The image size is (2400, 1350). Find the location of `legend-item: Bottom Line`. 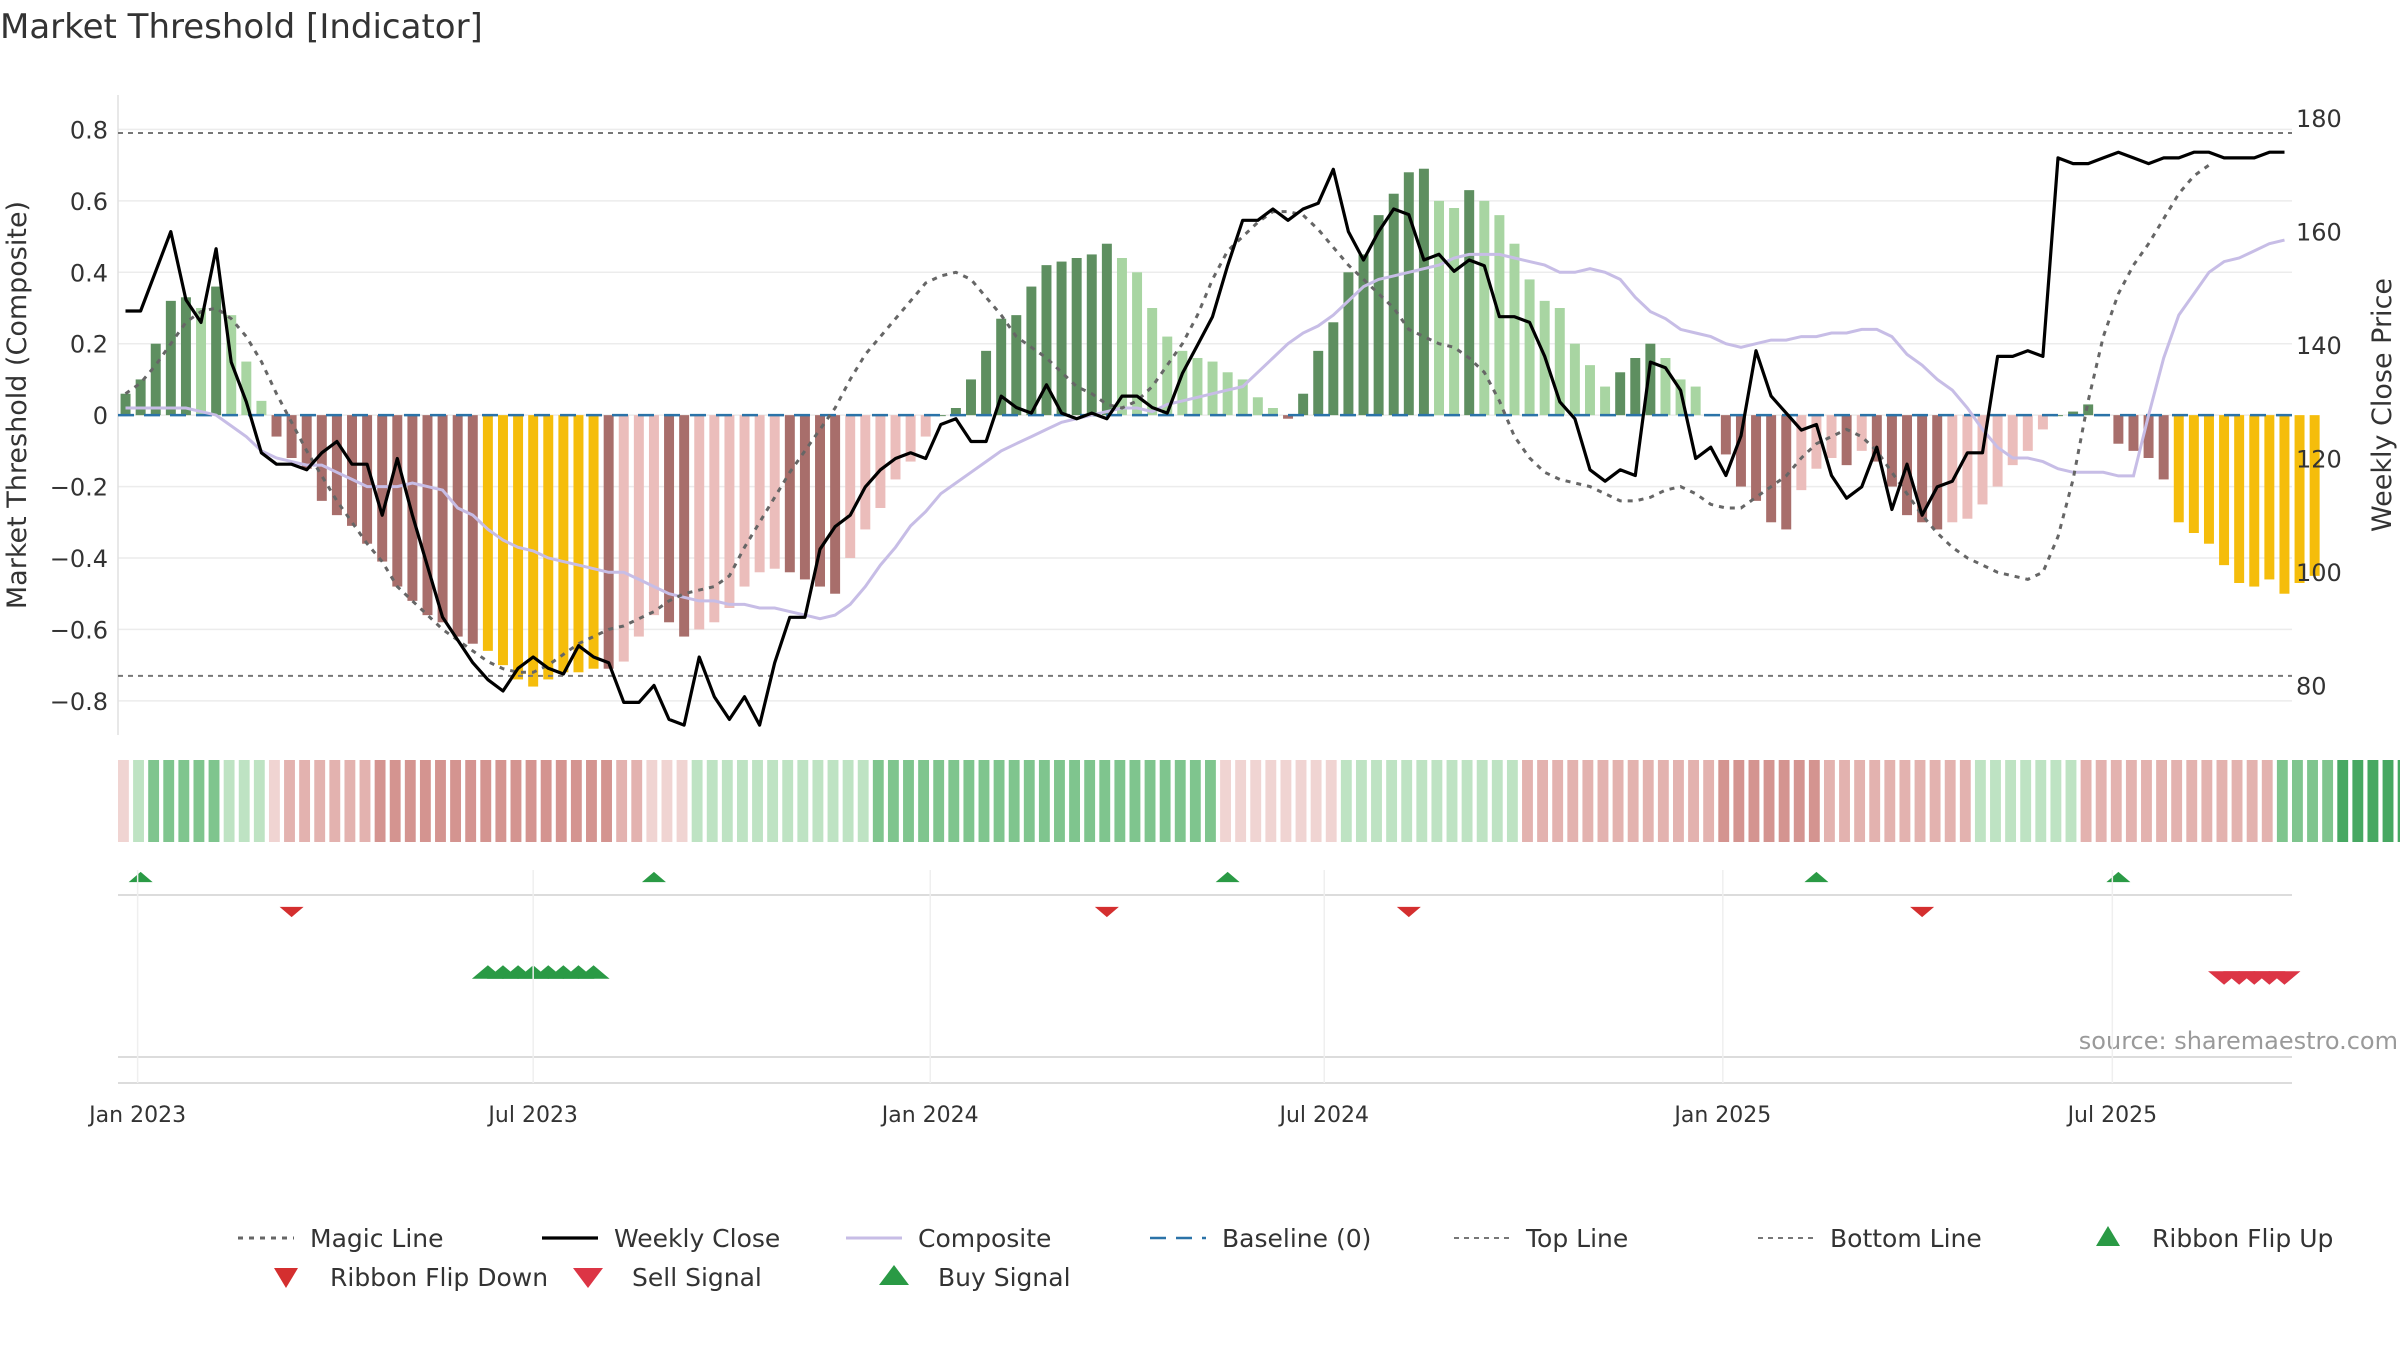

legend-item: Bottom Line is located at coordinates (1870, 1238).